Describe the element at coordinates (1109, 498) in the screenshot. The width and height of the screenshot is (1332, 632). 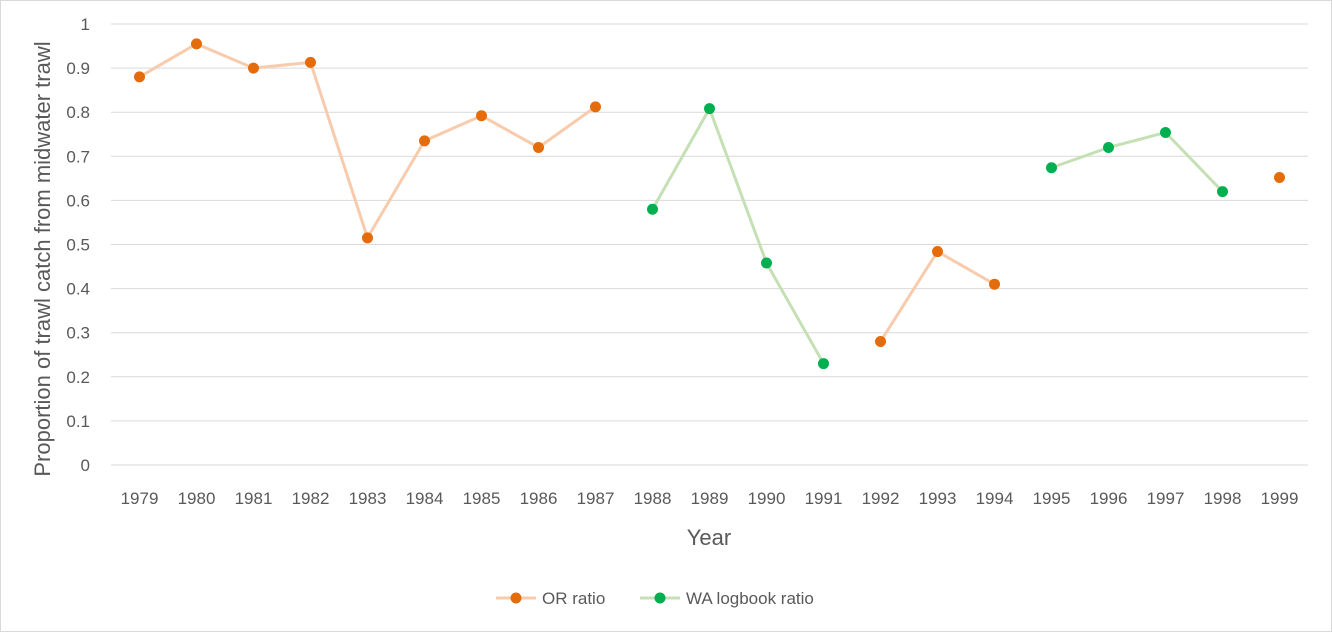
I see `x-tick-label: 1996` at that location.